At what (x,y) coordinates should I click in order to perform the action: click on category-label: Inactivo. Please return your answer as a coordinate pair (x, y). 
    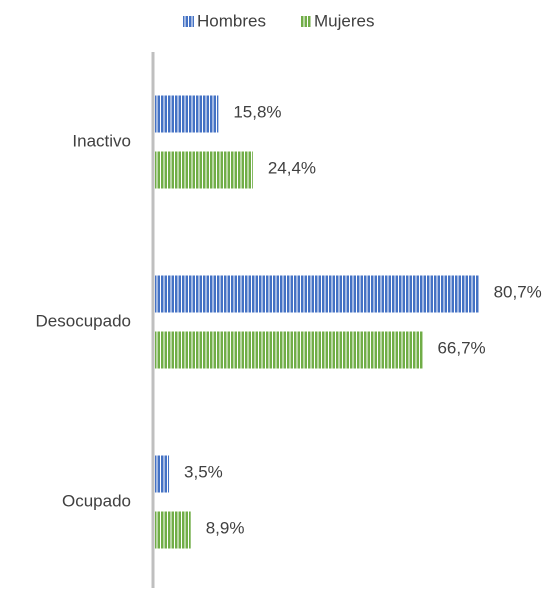
    Looking at the image, I should click on (101, 140).